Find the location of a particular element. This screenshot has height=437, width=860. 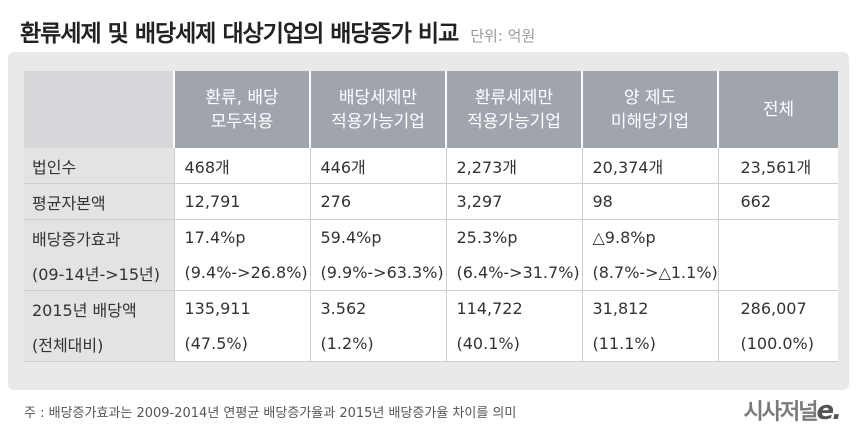

unit-label: 단위: 억원 is located at coordinates (503, 36).